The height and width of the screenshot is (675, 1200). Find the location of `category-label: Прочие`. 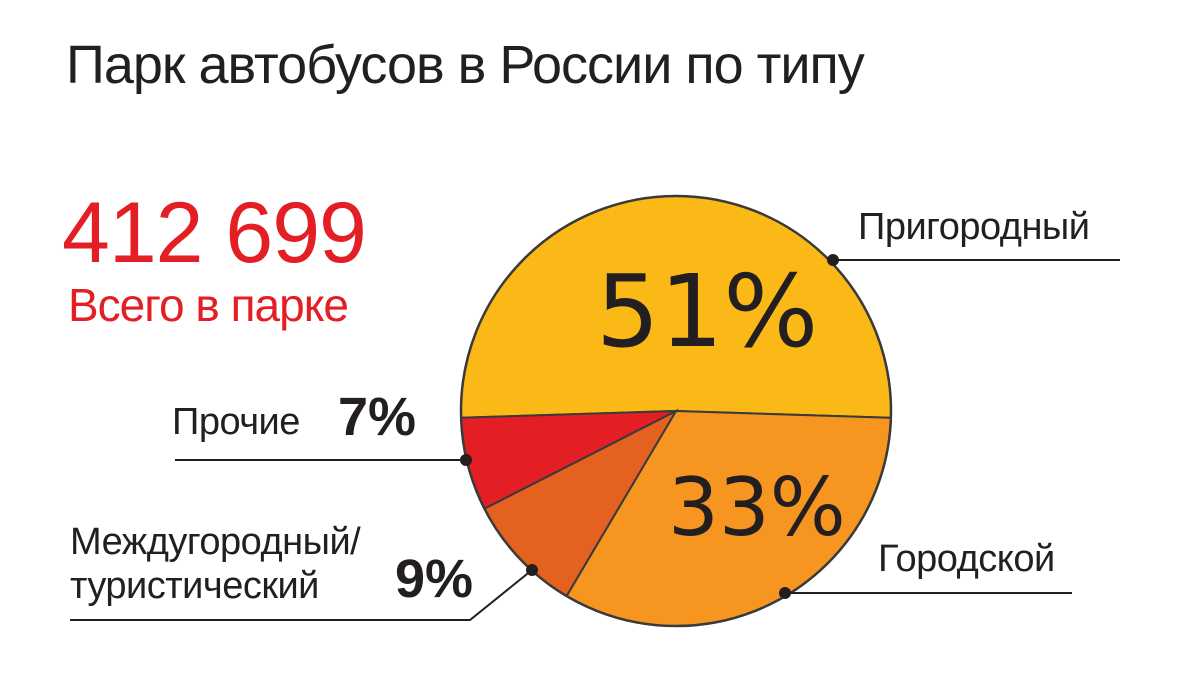

category-label: Прочие is located at coordinates (236, 422).